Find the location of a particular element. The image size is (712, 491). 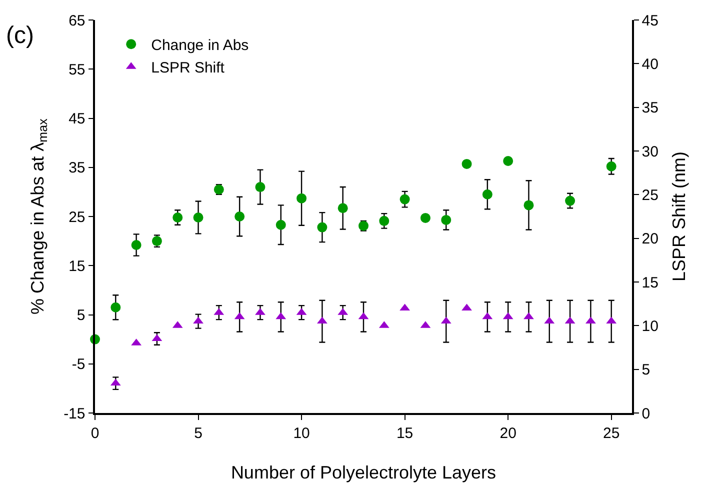

x-tick-label: 20 is located at coordinates (508, 433).